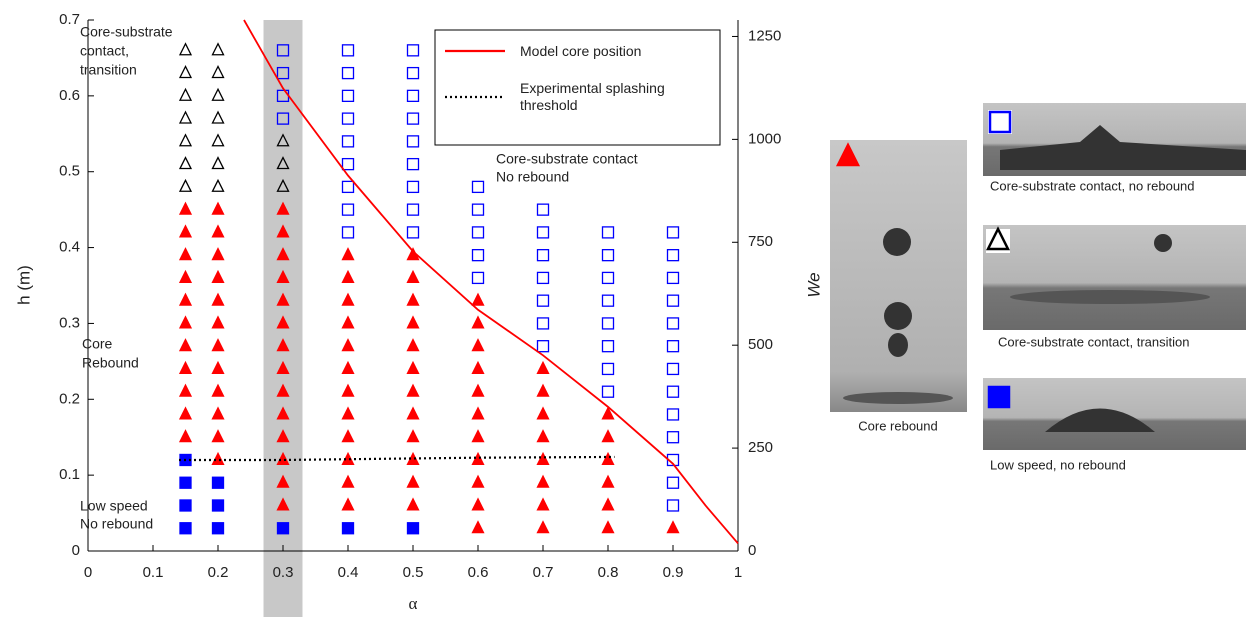 Image resolution: width=1246 pixels, height=617 pixels. Describe the element at coordinates (543, 572) in the screenshot. I see `x-tick-label: 0.7` at that location.